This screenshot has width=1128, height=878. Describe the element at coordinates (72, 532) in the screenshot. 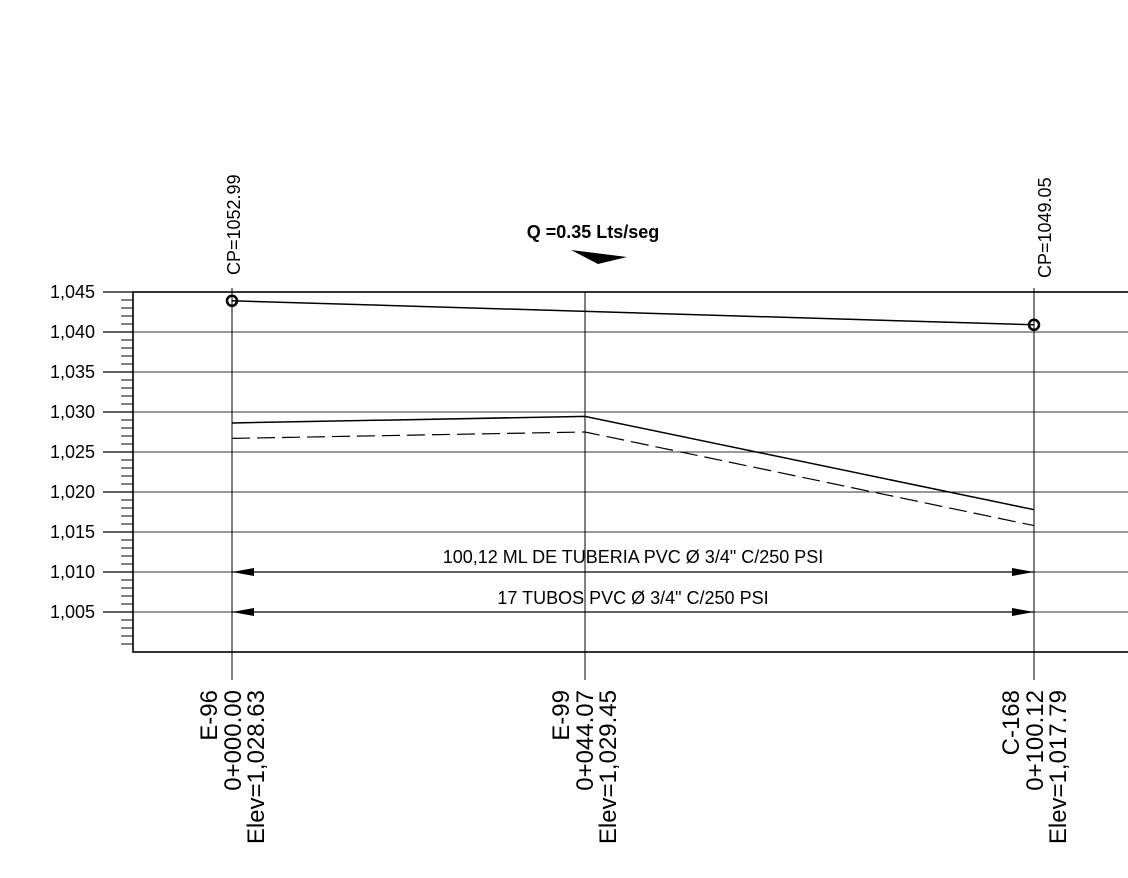

I see `y-tick-label: 1,015` at that location.